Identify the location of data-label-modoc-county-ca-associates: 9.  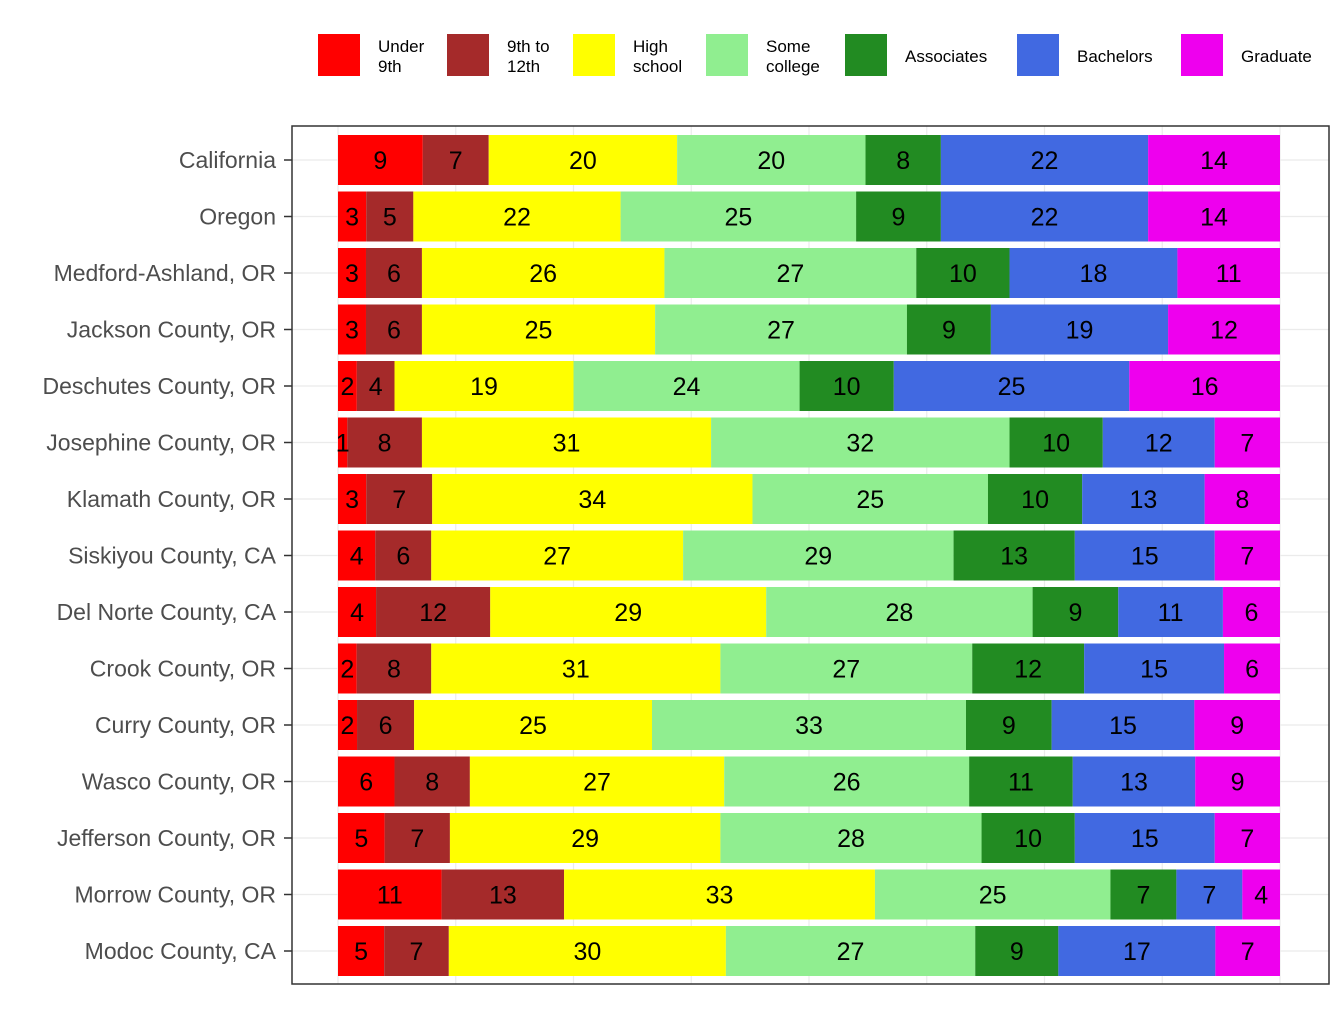
(1017, 952).